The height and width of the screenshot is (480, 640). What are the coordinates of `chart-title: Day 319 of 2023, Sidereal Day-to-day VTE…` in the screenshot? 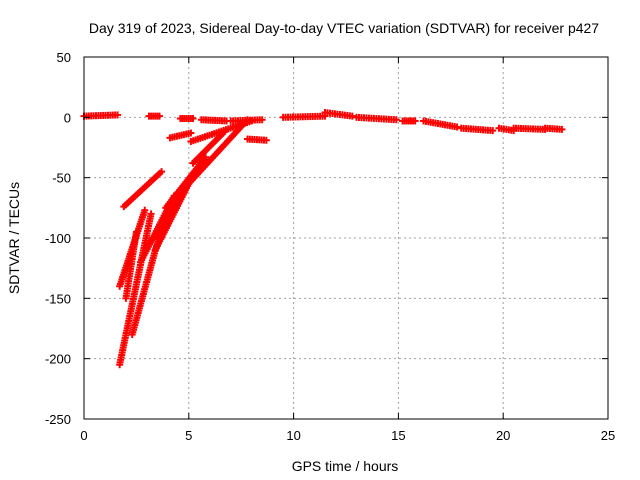 It's located at (344, 28).